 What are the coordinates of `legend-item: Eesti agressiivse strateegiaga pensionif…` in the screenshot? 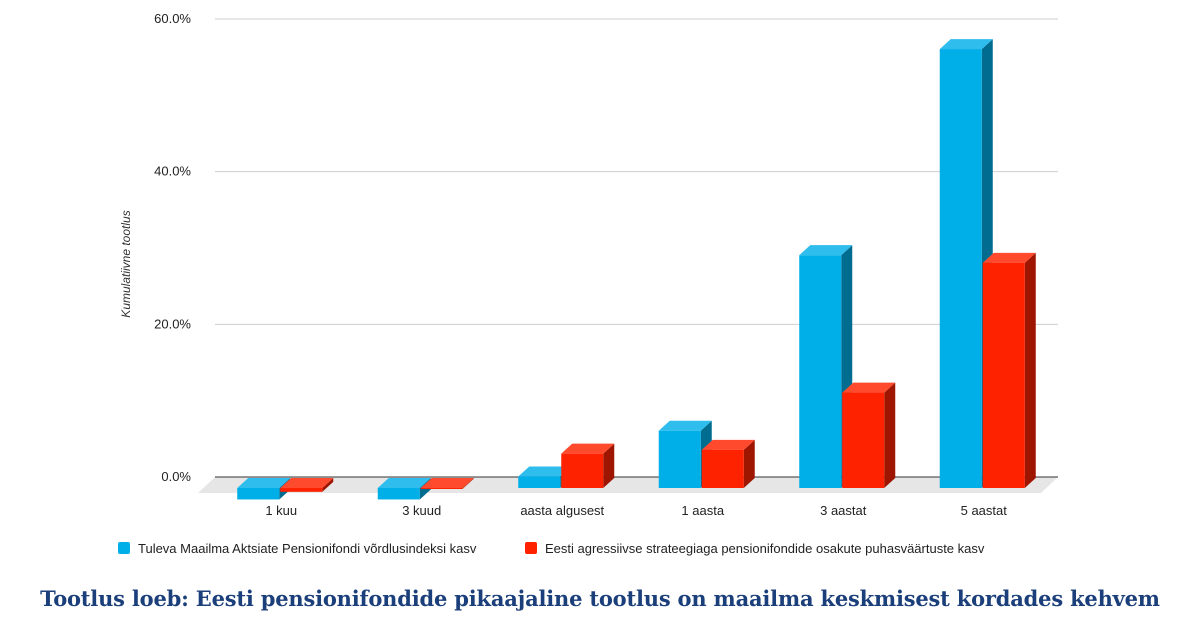 It's located at (755, 548).